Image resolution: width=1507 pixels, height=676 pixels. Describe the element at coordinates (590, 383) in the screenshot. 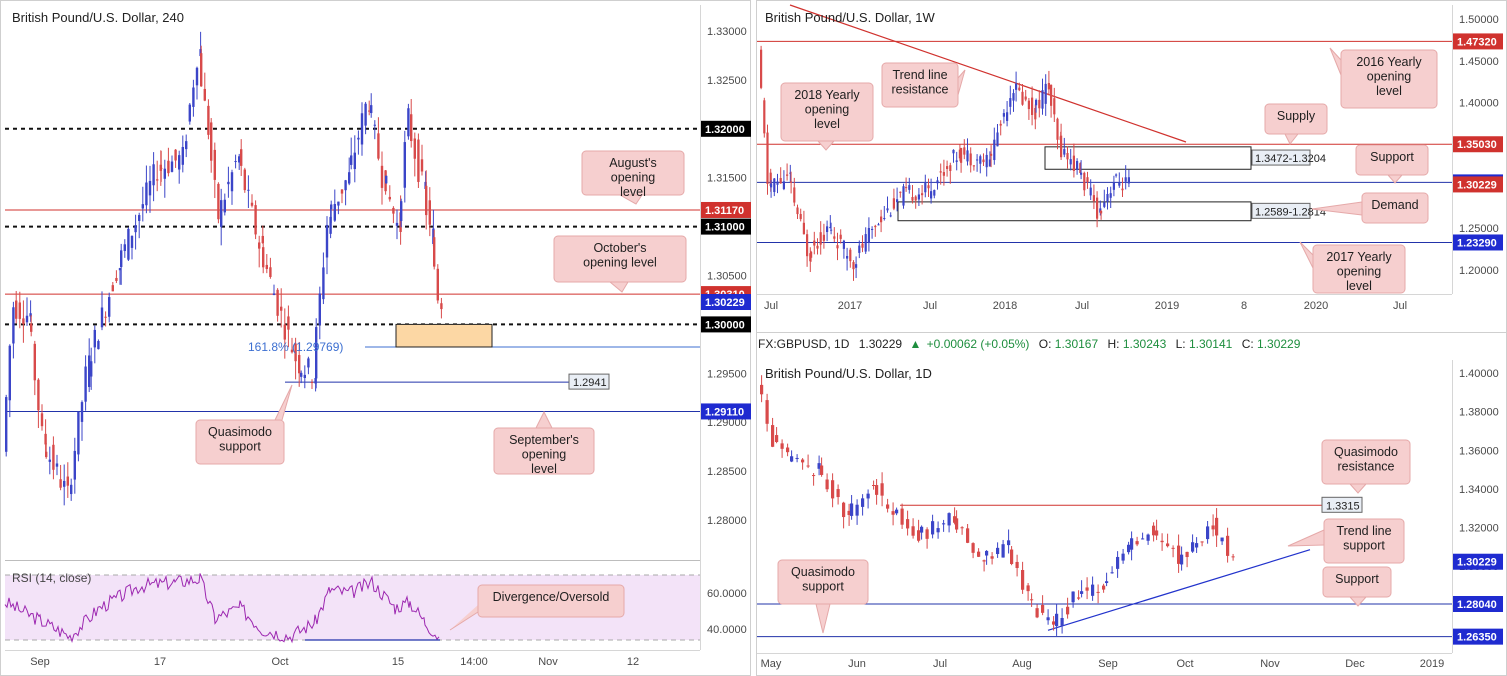

I see `h4-level-label: 1.2941` at that location.